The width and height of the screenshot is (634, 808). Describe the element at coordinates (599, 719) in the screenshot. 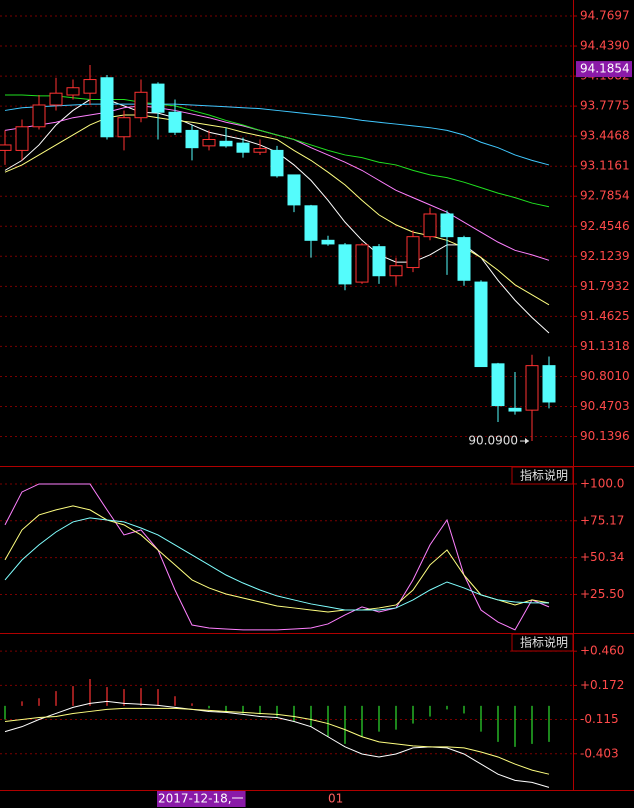

I see `y-tick-label: -0.115` at that location.